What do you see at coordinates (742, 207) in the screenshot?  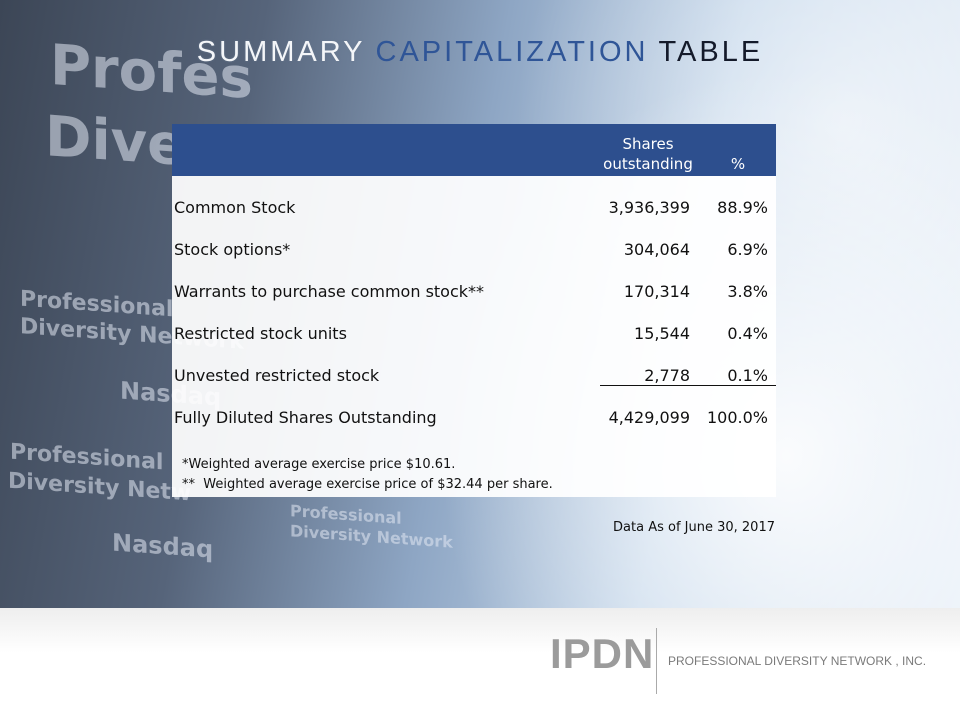 I see `percent-value: 88.9%` at bounding box center [742, 207].